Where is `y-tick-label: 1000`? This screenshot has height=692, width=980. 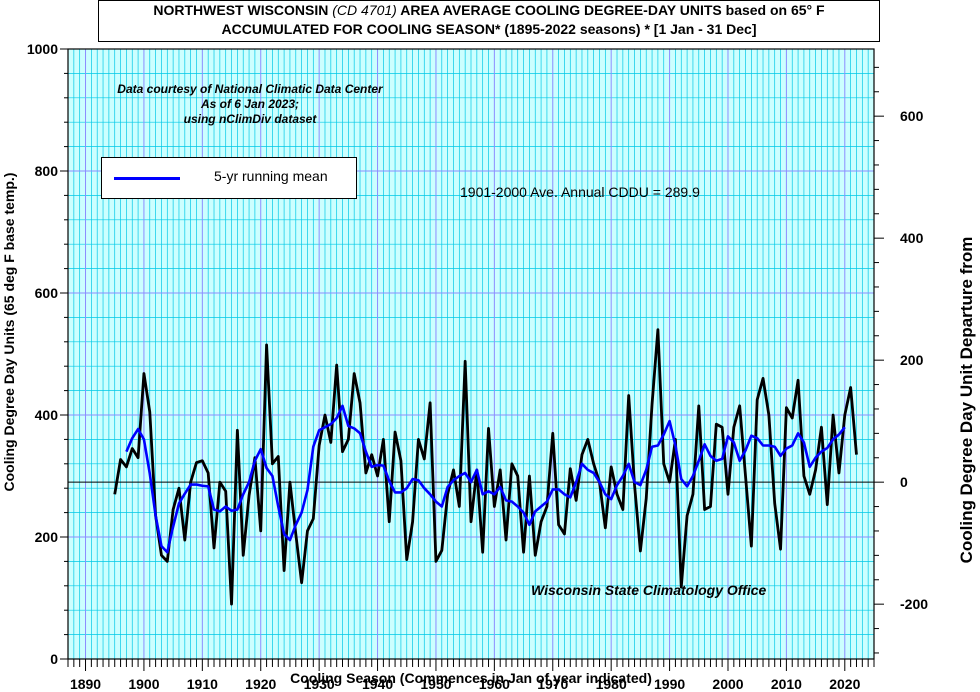 y-tick-label: 1000 is located at coordinates (42, 49).